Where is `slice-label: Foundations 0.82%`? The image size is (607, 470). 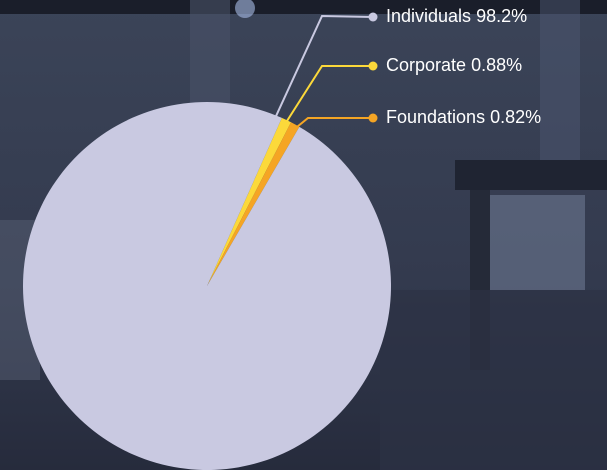 slice-label: Foundations 0.82% is located at coordinates (463, 117).